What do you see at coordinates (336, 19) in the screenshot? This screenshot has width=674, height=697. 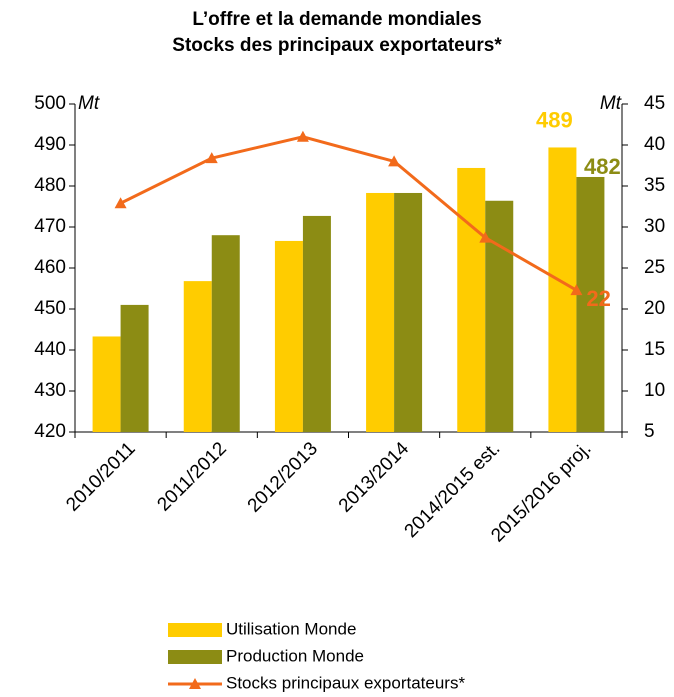 I see `chart-title: L’offre et la demande mondiales` at bounding box center [336, 19].